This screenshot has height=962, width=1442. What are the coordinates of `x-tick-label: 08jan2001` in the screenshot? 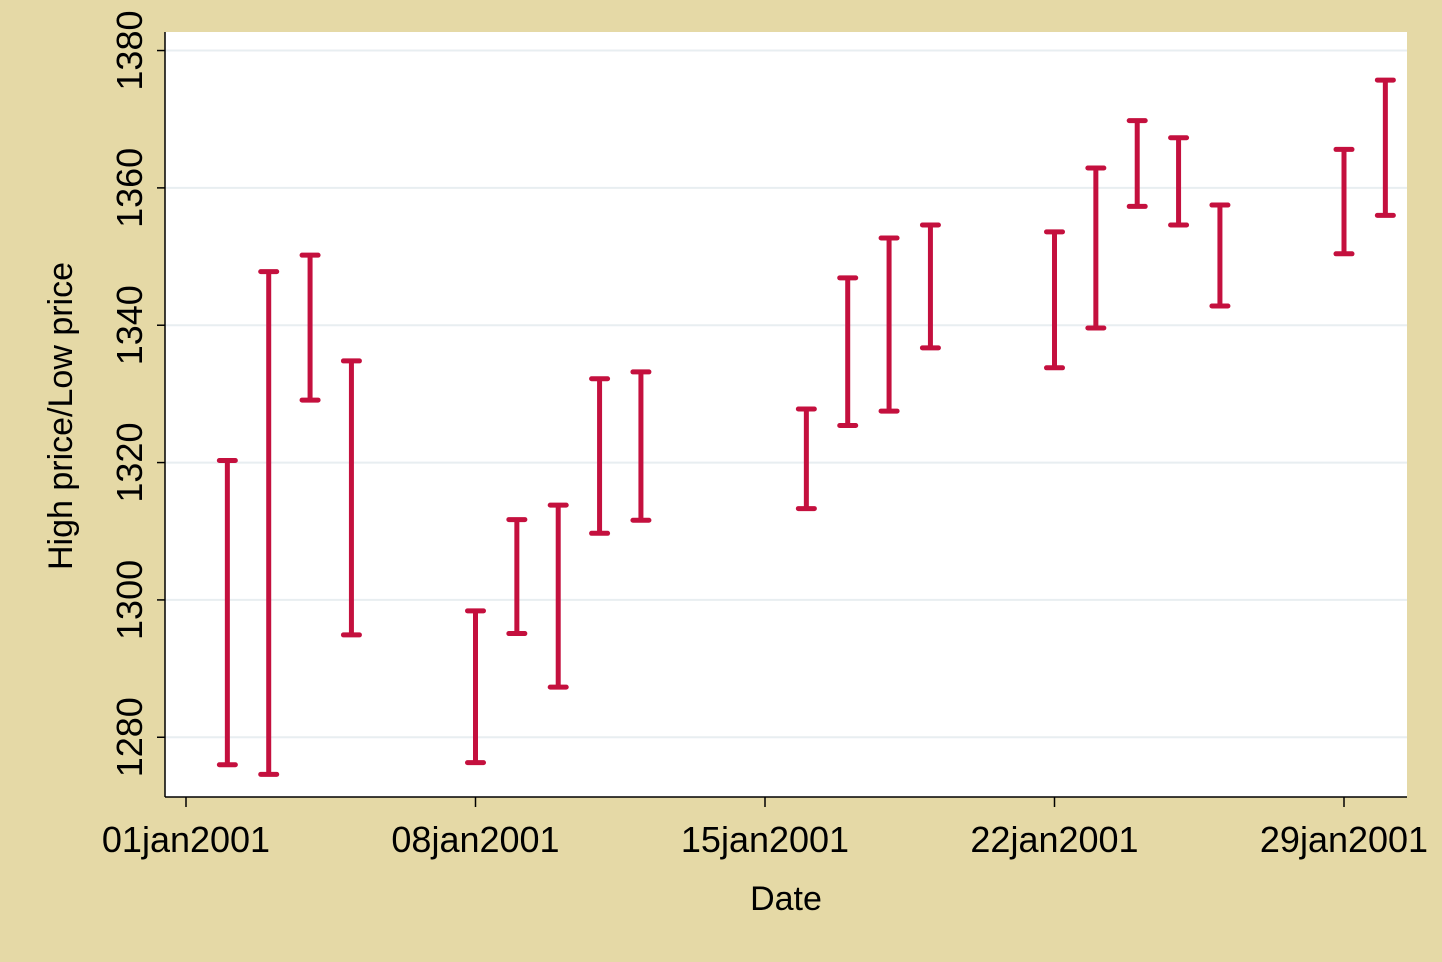 It's located at (475, 839).